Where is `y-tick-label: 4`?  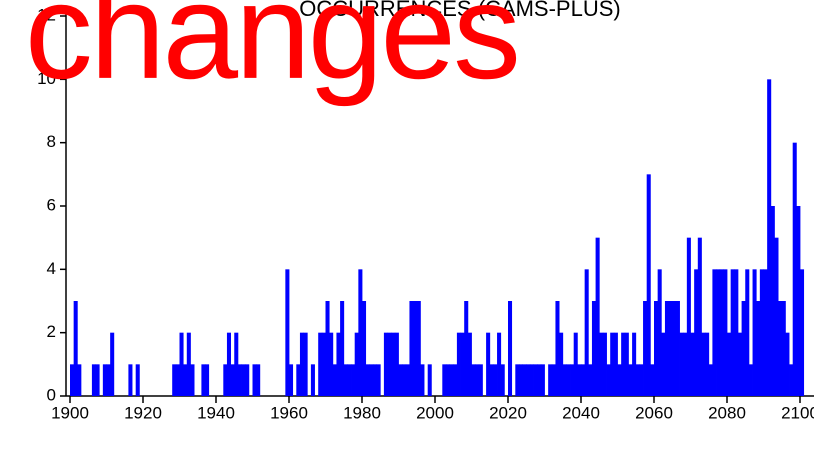 y-tick-label: 4 is located at coordinates (51, 268).